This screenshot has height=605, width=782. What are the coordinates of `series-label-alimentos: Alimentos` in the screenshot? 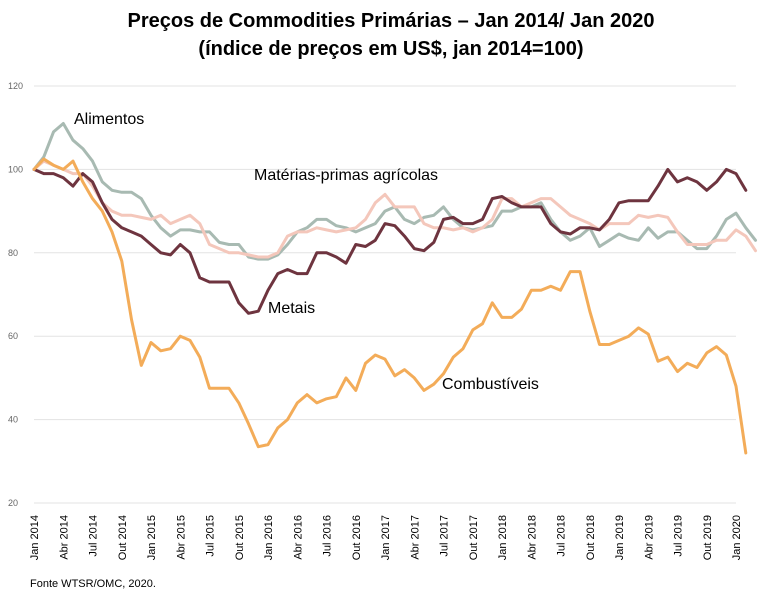 It's located at (109, 119).